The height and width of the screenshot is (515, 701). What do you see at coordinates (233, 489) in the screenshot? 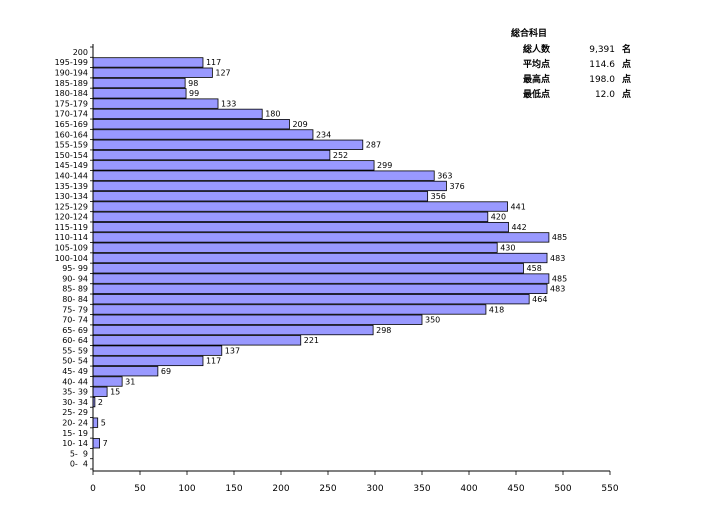
I see `x-tick-label: 150` at bounding box center [233, 489].